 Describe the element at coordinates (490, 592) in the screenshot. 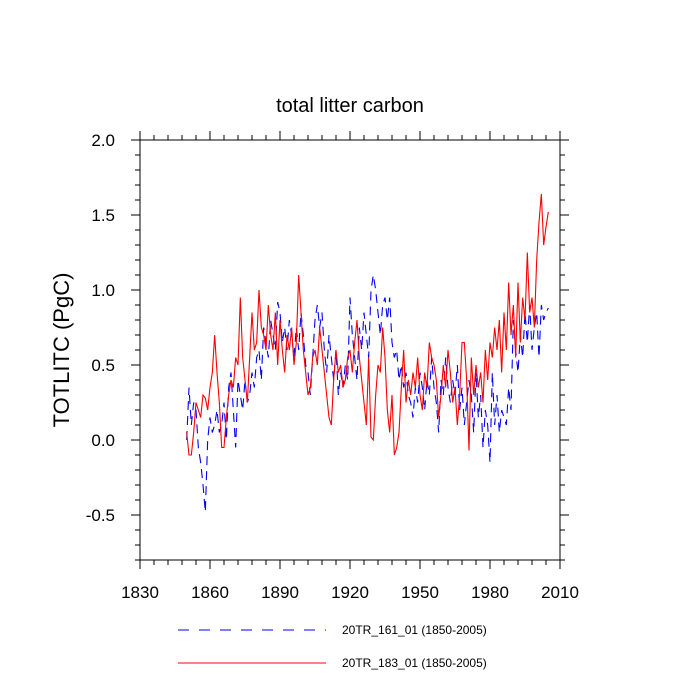

I see `x-tick-label: 1980` at that location.